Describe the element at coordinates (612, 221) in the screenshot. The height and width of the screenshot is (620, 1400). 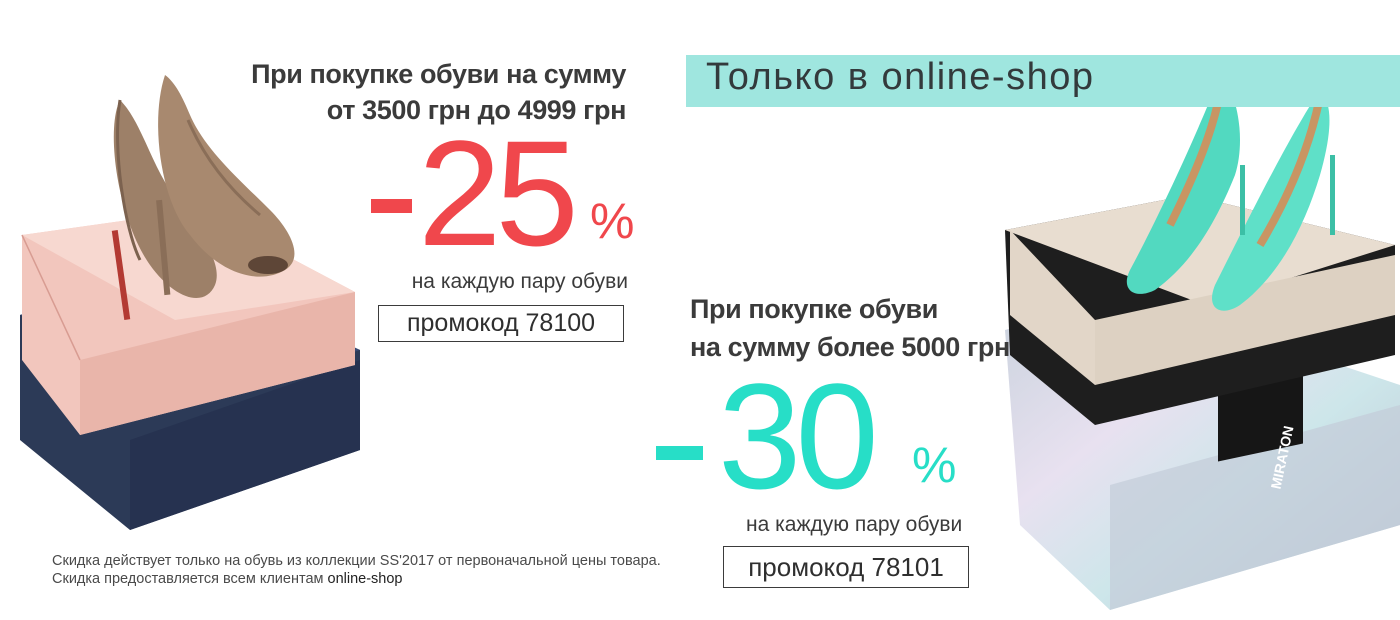
I see `offer-1-percent-sign: %` at that location.